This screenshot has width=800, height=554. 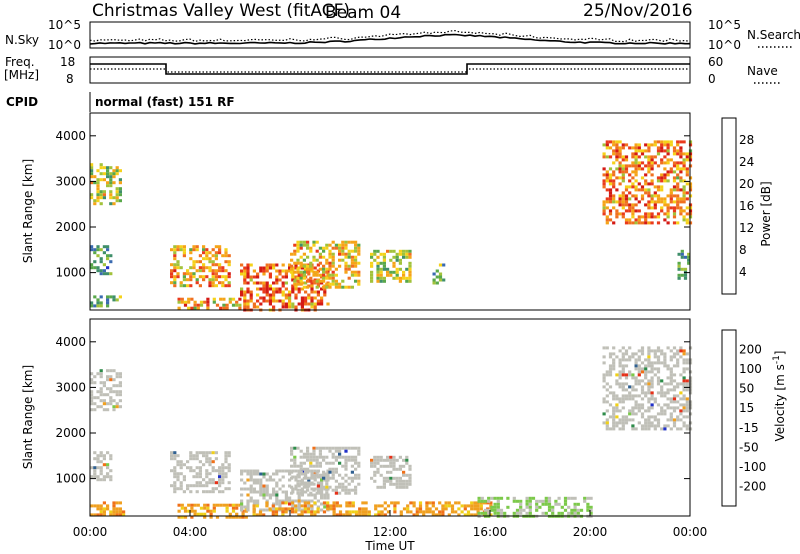 What do you see at coordinates (752, 467) in the screenshot?
I see `colorbar-tick-label: -100` at bounding box center [752, 467].